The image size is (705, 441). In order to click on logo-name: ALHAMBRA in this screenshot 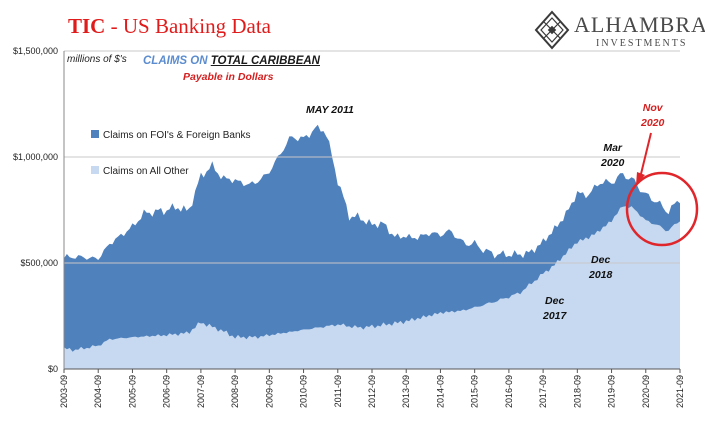, I will do `click(639, 24)`.